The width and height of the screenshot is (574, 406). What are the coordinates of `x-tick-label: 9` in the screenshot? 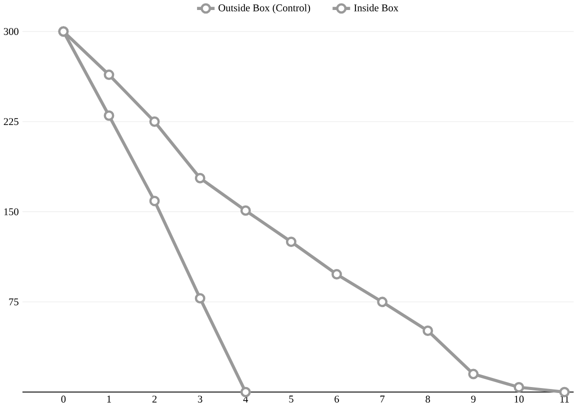 It's located at (473, 399).